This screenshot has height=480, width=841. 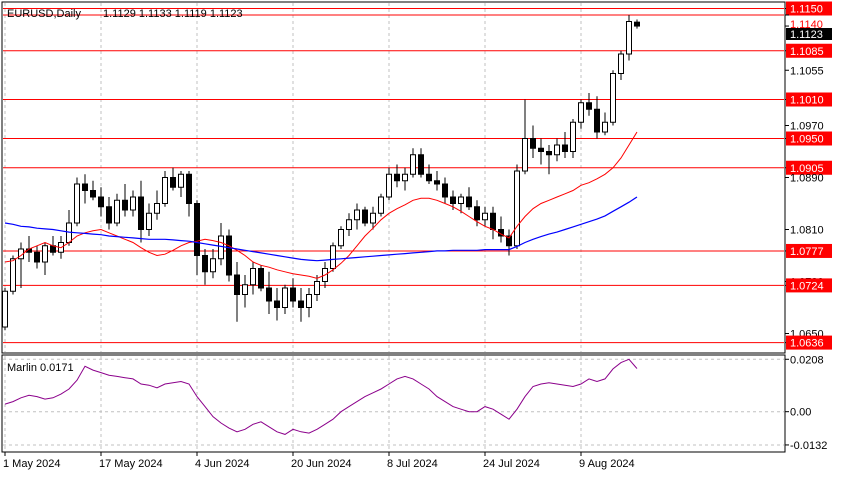 I want to click on oscillator-value-axis: 0.0208 0.00 -0.0132, so click(x=806, y=403).